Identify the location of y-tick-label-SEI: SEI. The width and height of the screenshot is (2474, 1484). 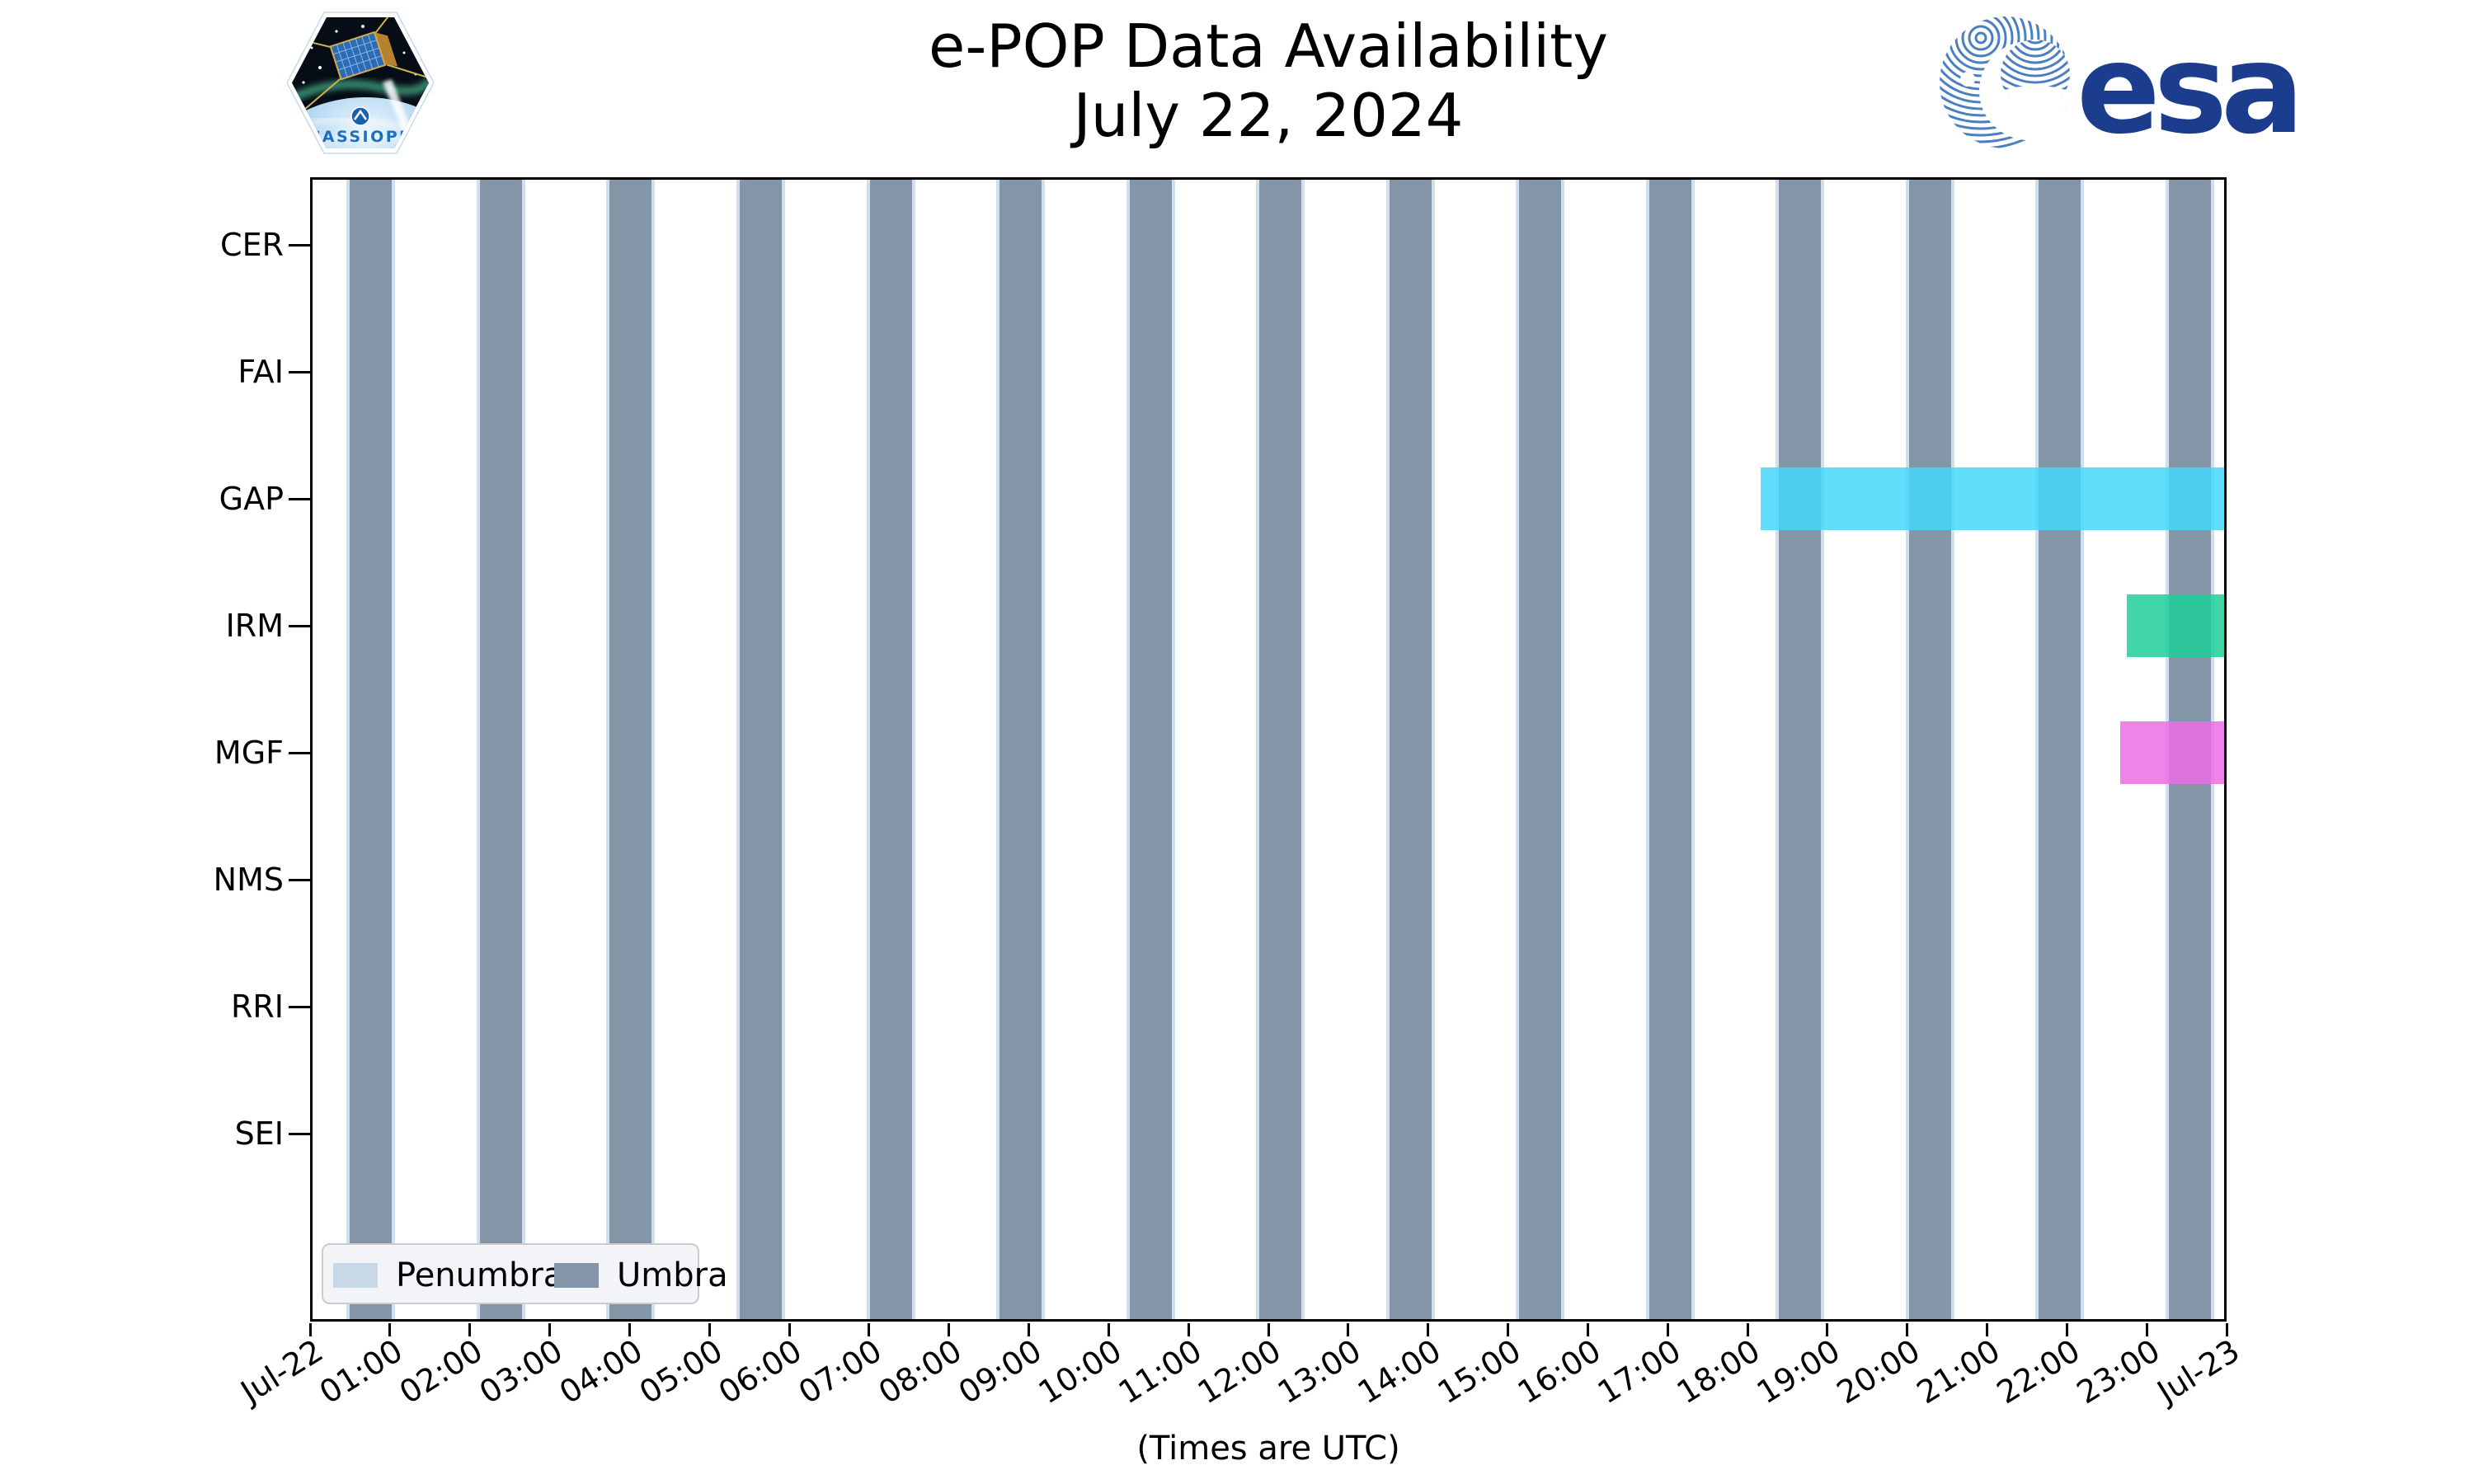
(259, 1133).